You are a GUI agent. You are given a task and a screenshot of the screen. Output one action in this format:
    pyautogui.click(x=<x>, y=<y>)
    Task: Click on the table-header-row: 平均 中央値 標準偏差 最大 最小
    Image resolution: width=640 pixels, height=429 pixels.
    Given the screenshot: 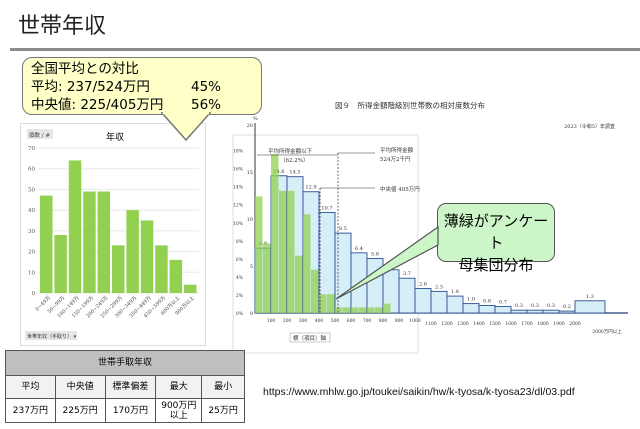 What is the action you would take?
    pyautogui.click(x=125, y=387)
    